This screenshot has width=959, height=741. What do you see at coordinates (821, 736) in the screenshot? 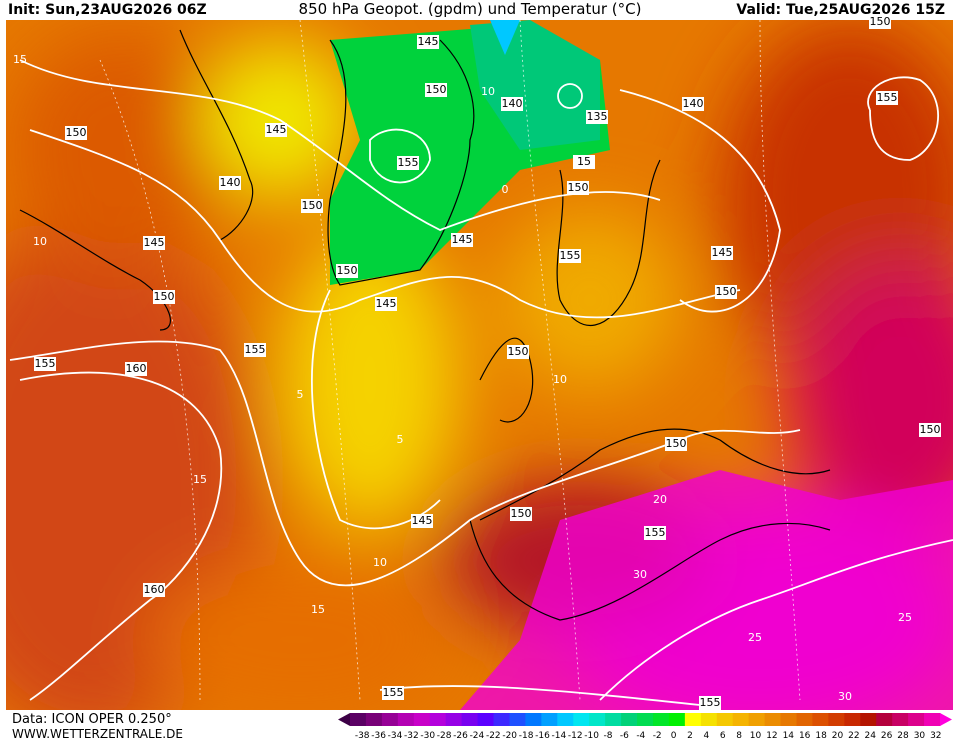
I see `colorbar-label: 18` at bounding box center [821, 736].